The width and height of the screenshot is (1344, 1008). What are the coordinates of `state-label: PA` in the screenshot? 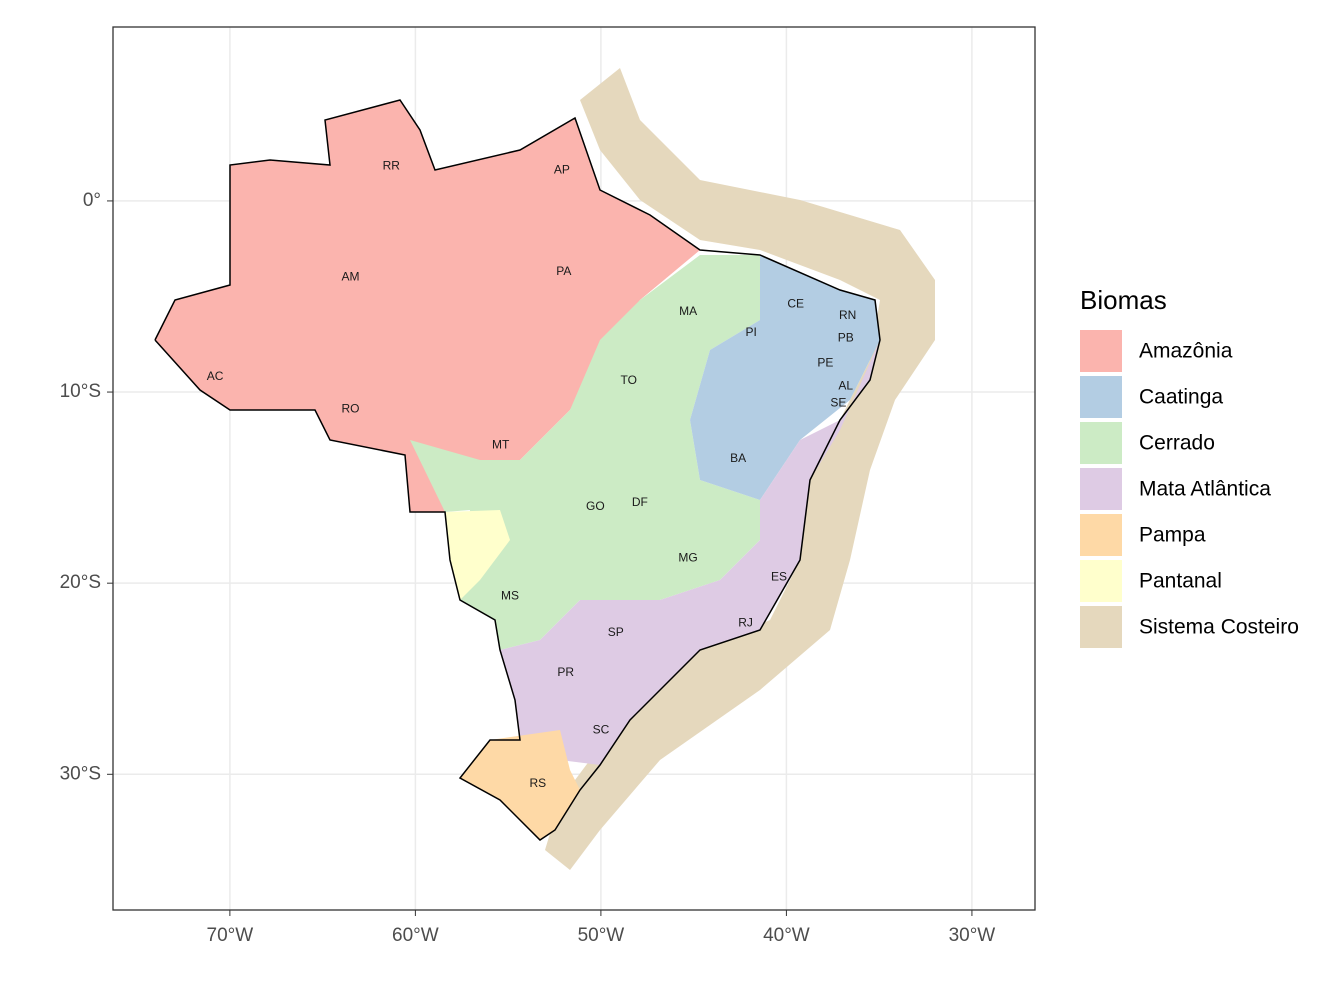 It's located at (563, 271).